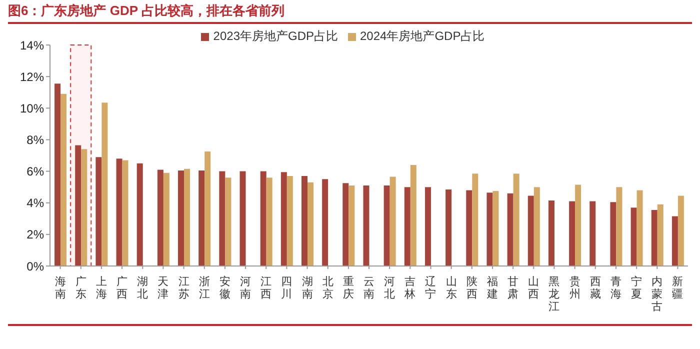  What do you see at coordinates (163, 287) in the screenshot?
I see `x-tick-label: 天津` at bounding box center [163, 287].